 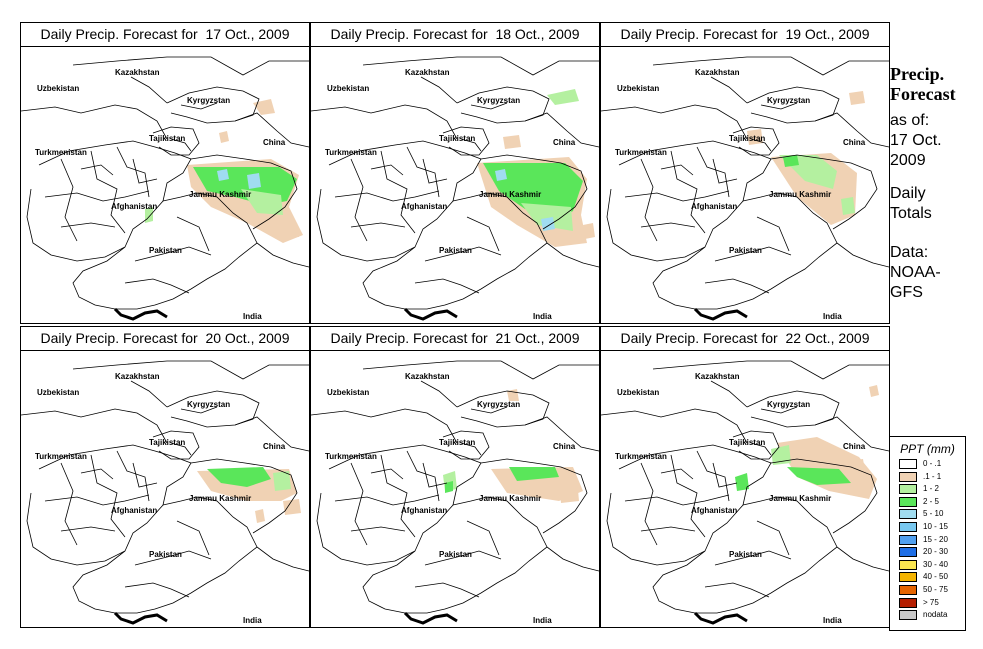 I want to click on country-label: Turkmenistan, so click(x=641, y=456).